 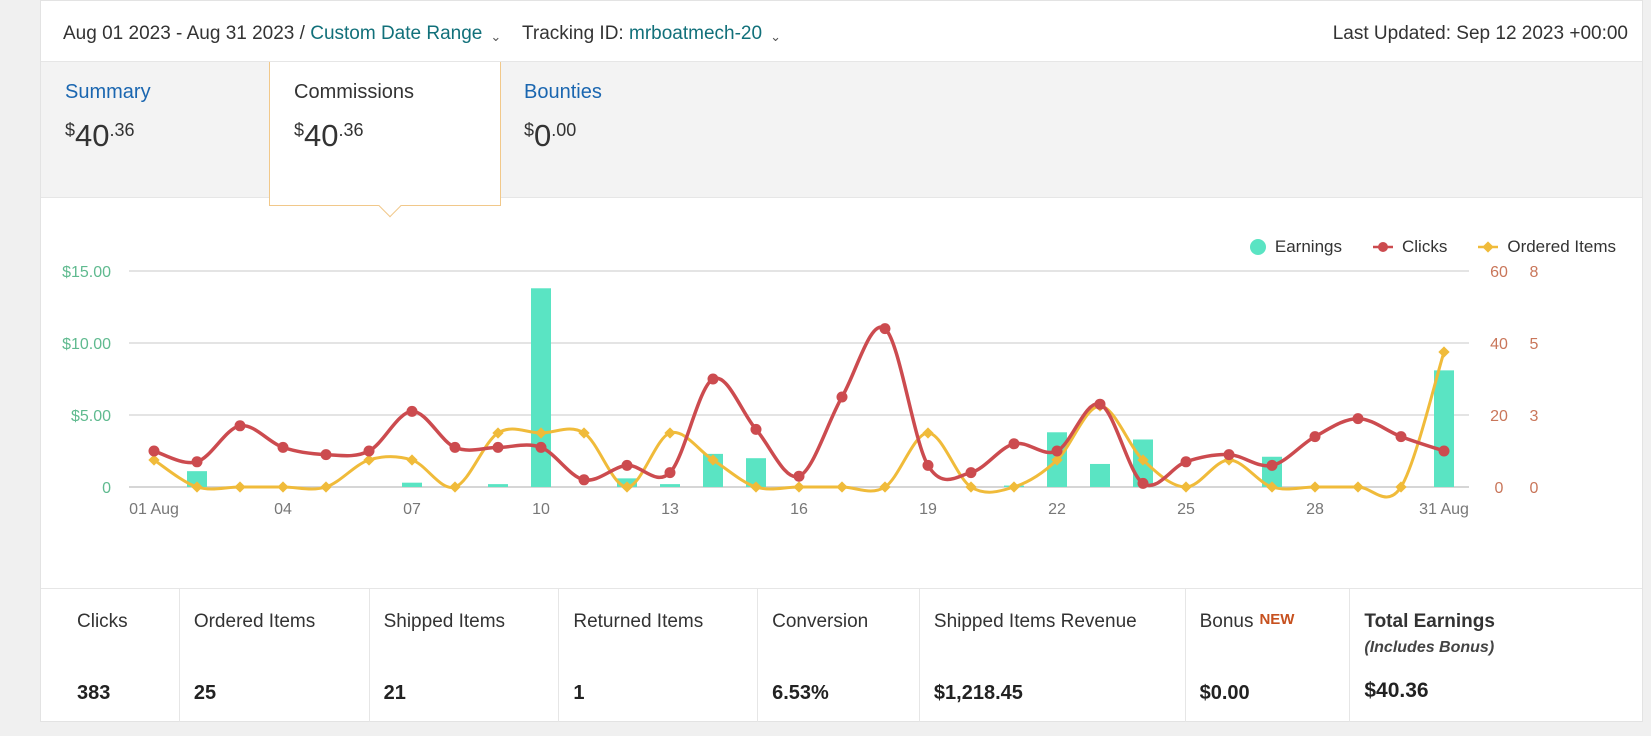 What do you see at coordinates (638, 621) in the screenshot?
I see `stat-label: Returned Items` at bounding box center [638, 621].